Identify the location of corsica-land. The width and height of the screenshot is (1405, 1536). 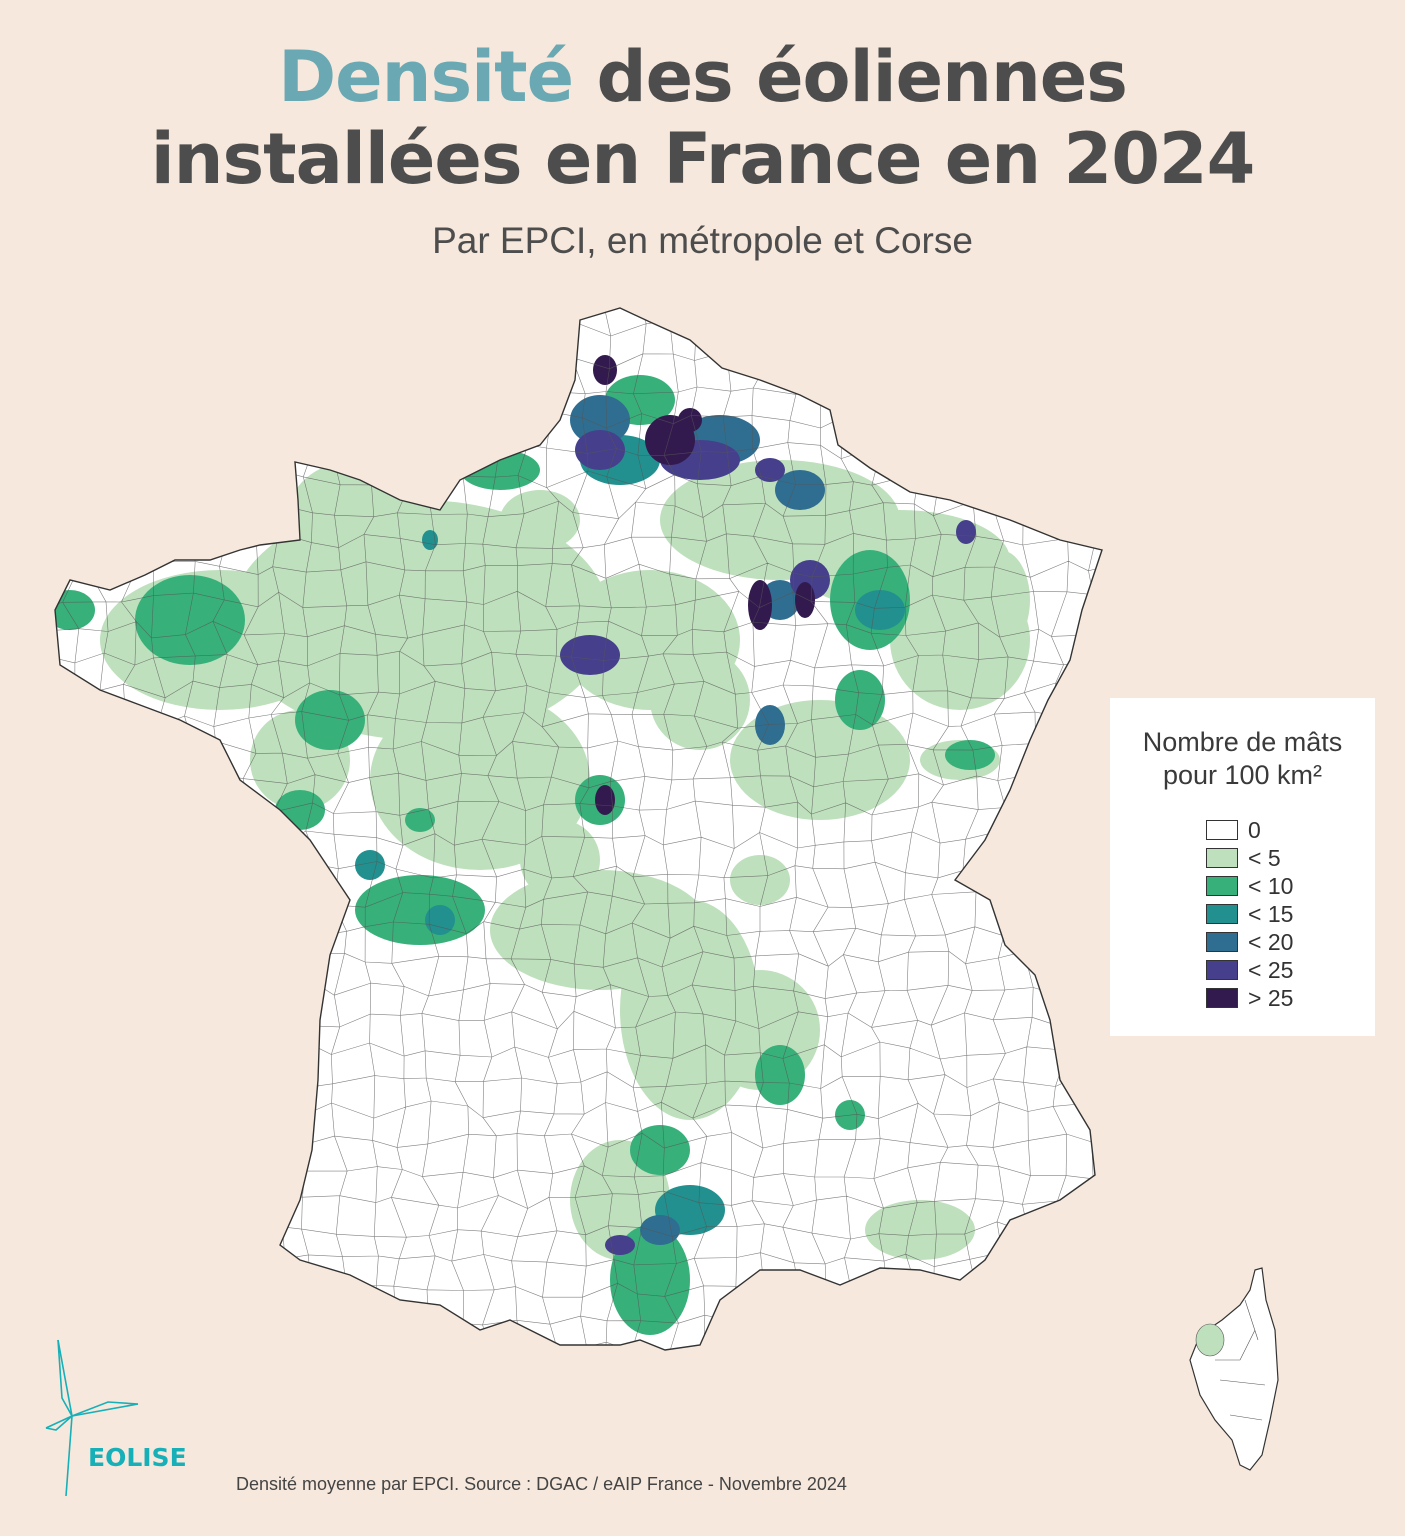
(1234, 1369).